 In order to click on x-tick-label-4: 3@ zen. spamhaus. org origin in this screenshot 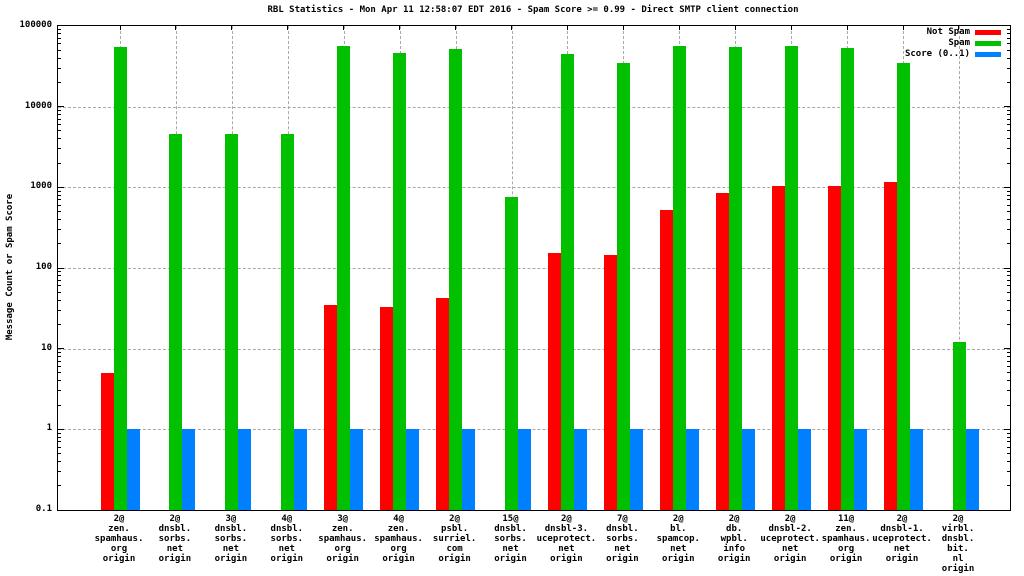, I will do `click(343, 539)`.